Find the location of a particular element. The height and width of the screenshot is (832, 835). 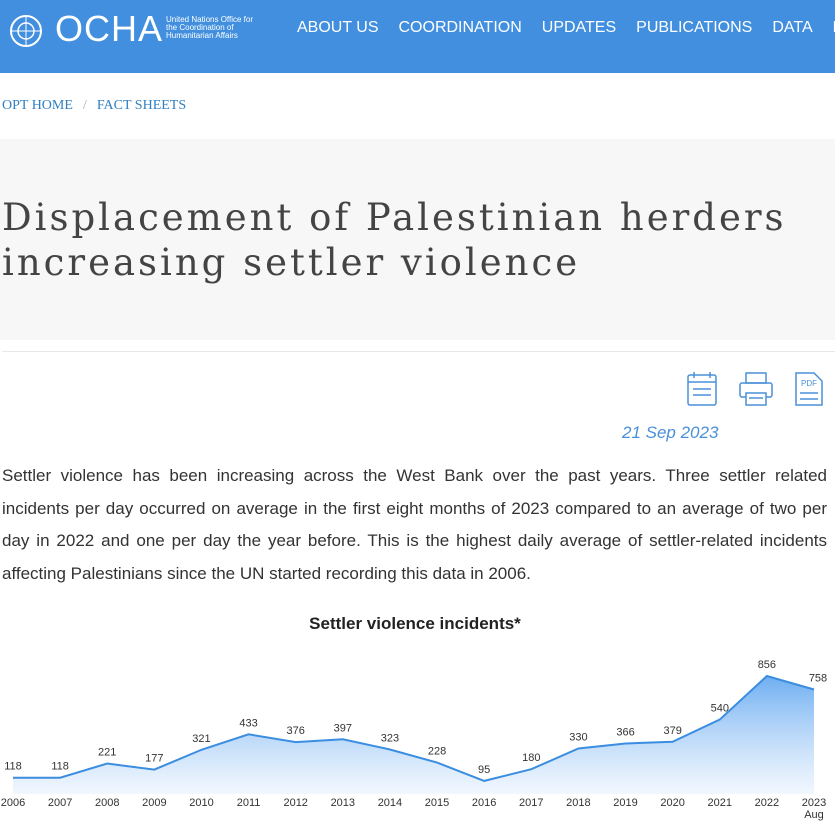

value-label: 758 is located at coordinates (818, 679).